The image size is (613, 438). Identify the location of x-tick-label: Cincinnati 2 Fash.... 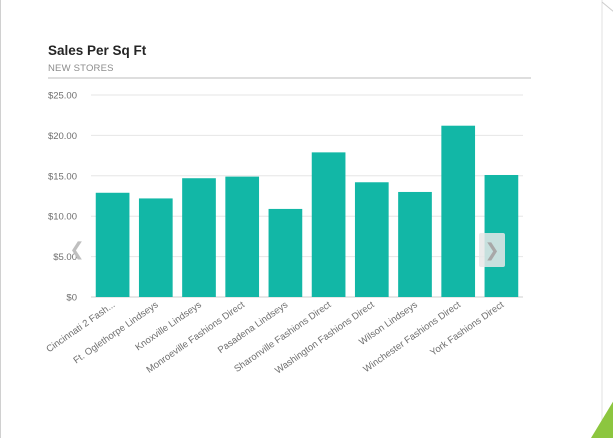
(80, 327).